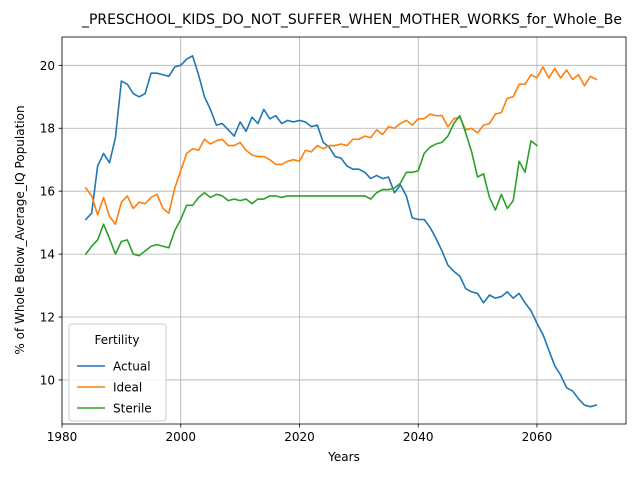 Image resolution: width=640 pixels, height=480 pixels. What do you see at coordinates (62, 437) in the screenshot?
I see `x-tick-label: 1980` at bounding box center [62, 437].